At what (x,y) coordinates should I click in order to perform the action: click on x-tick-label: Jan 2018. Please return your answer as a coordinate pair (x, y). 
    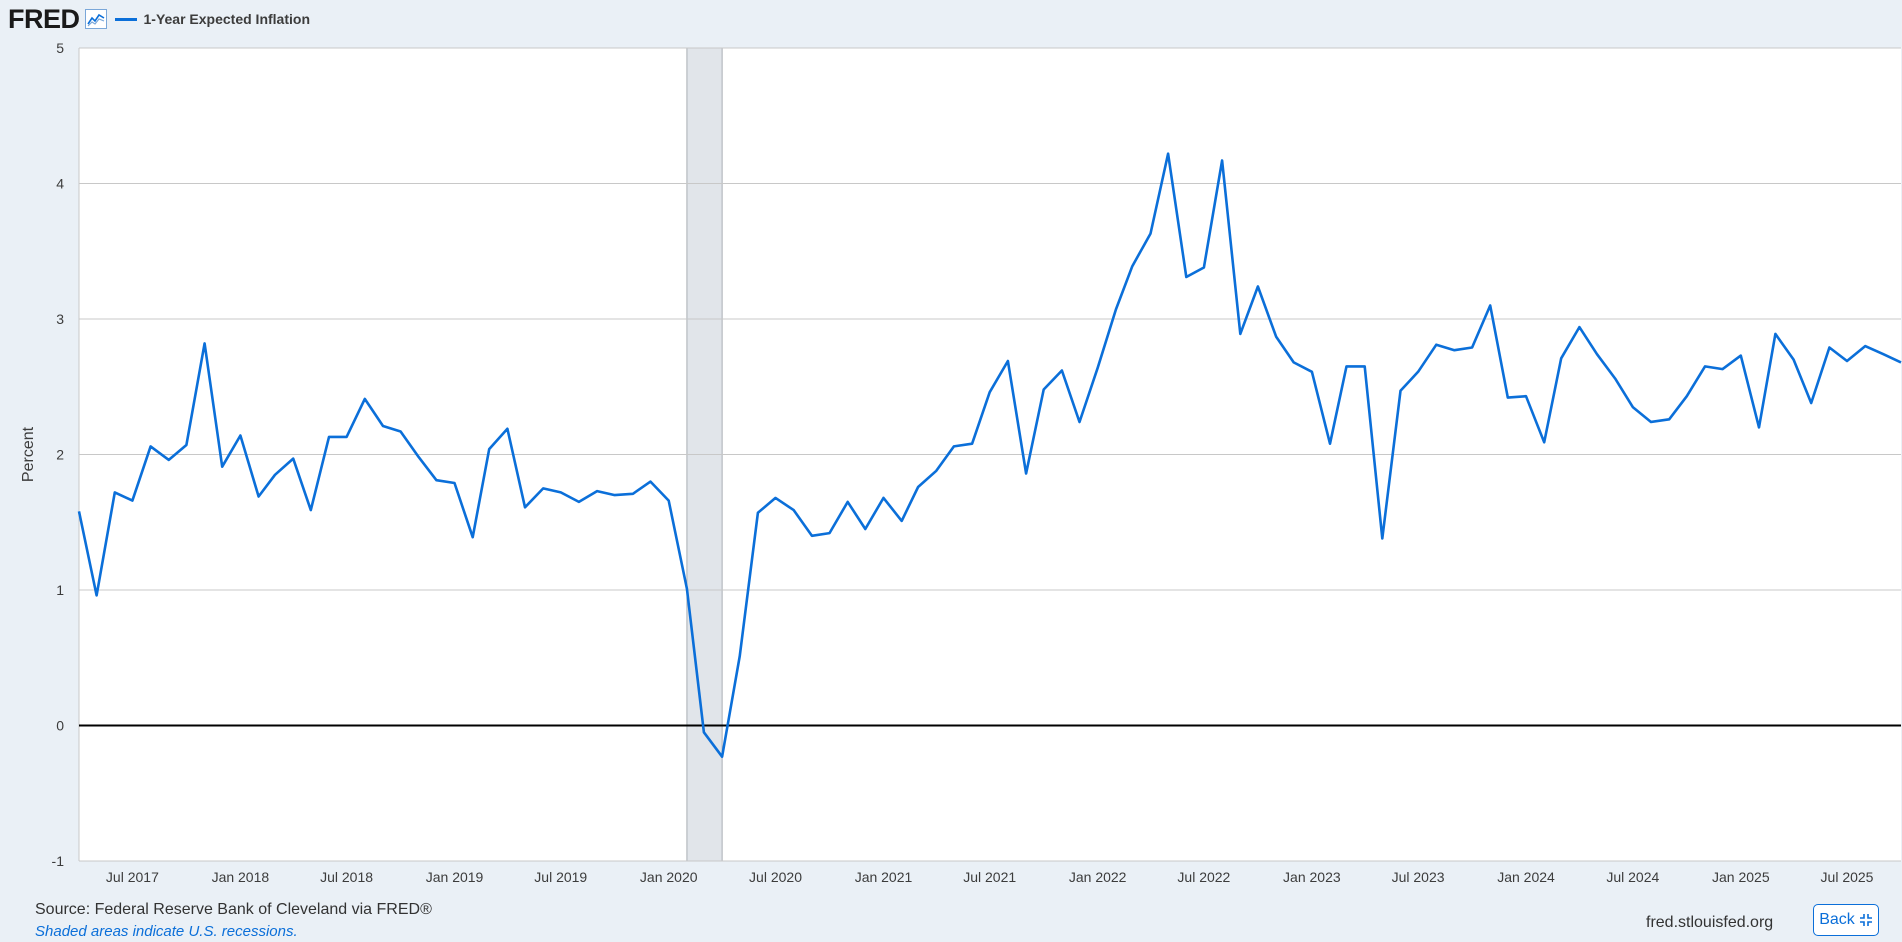
    Looking at the image, I should click on (241, 877).